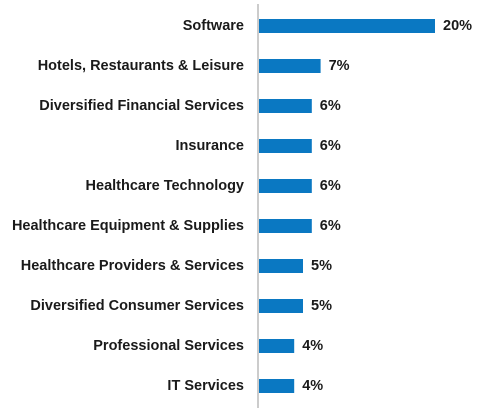 This screenshot has height=412, width=500. What do you see at coordinates (339, 66) in the screenshot?
I see `value-label: 7%` at bounding box center [339, 66].